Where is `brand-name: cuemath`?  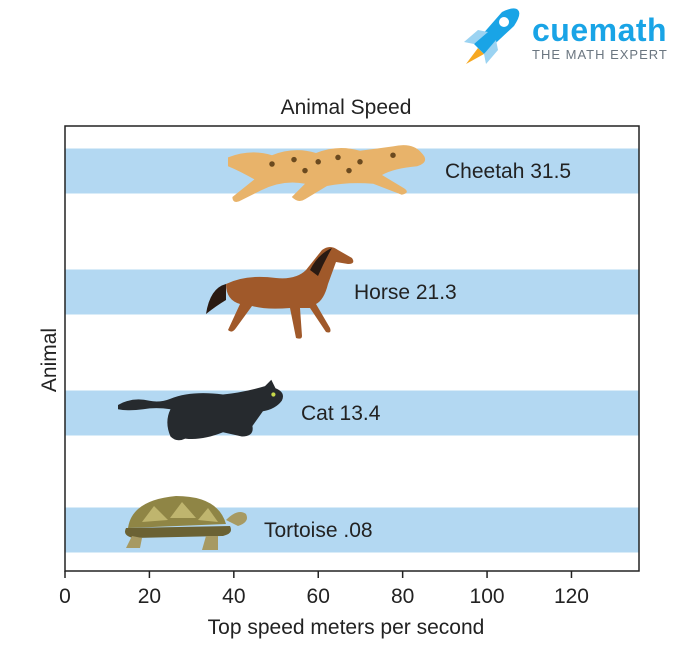
brand-name: cuemath is located at coordinates (600, 30).